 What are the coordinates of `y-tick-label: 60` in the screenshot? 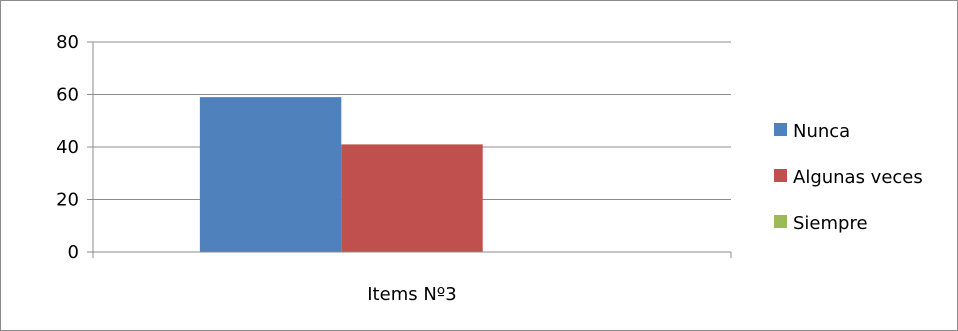 It's located at (67, 95).